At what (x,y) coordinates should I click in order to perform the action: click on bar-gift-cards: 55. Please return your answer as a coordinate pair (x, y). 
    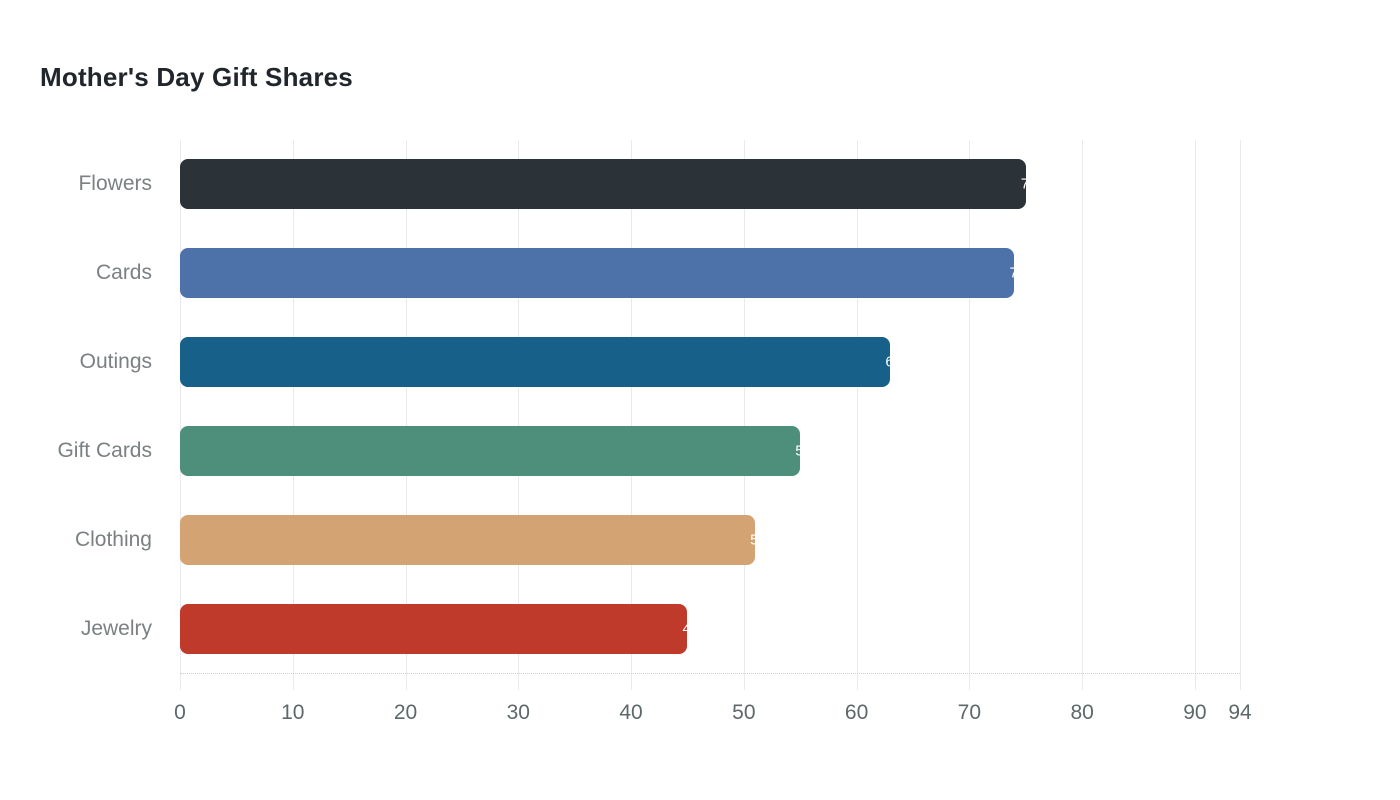
    Looking at the image, I should click on (496, 450).